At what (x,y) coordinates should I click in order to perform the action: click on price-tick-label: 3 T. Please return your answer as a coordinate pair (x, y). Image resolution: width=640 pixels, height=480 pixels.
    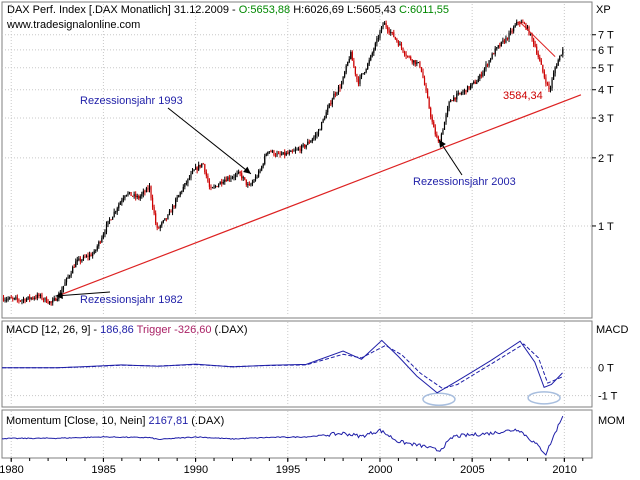
    Looking at the image, I should click on (606, 119).